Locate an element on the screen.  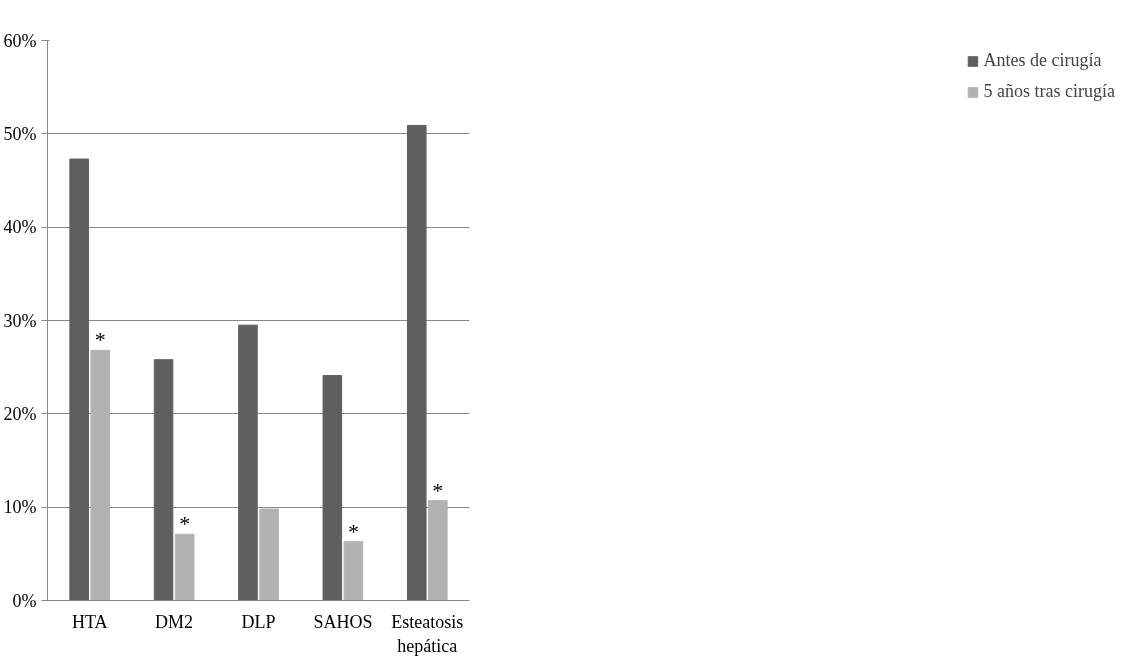
legend-label: Antes de cirugía is located at coordinates (1042, 60).